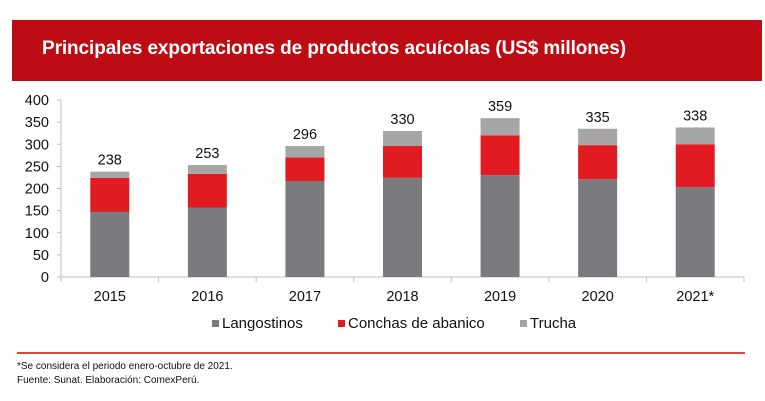 The height and width of the screenshot is (401, 765). Describe the element at coordinates (37, 123) in the screenshot. I see `y-tick-label: 350` at that location.